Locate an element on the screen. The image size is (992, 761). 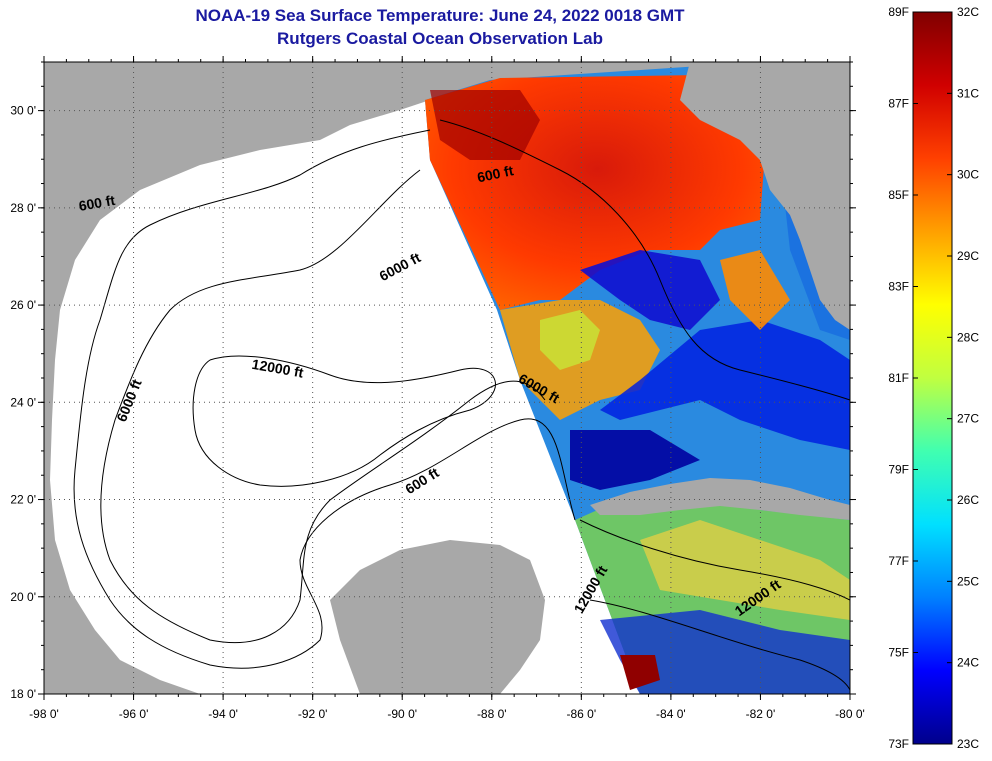
x-tick-label: -82 0' is located at coordinates (761, 714).